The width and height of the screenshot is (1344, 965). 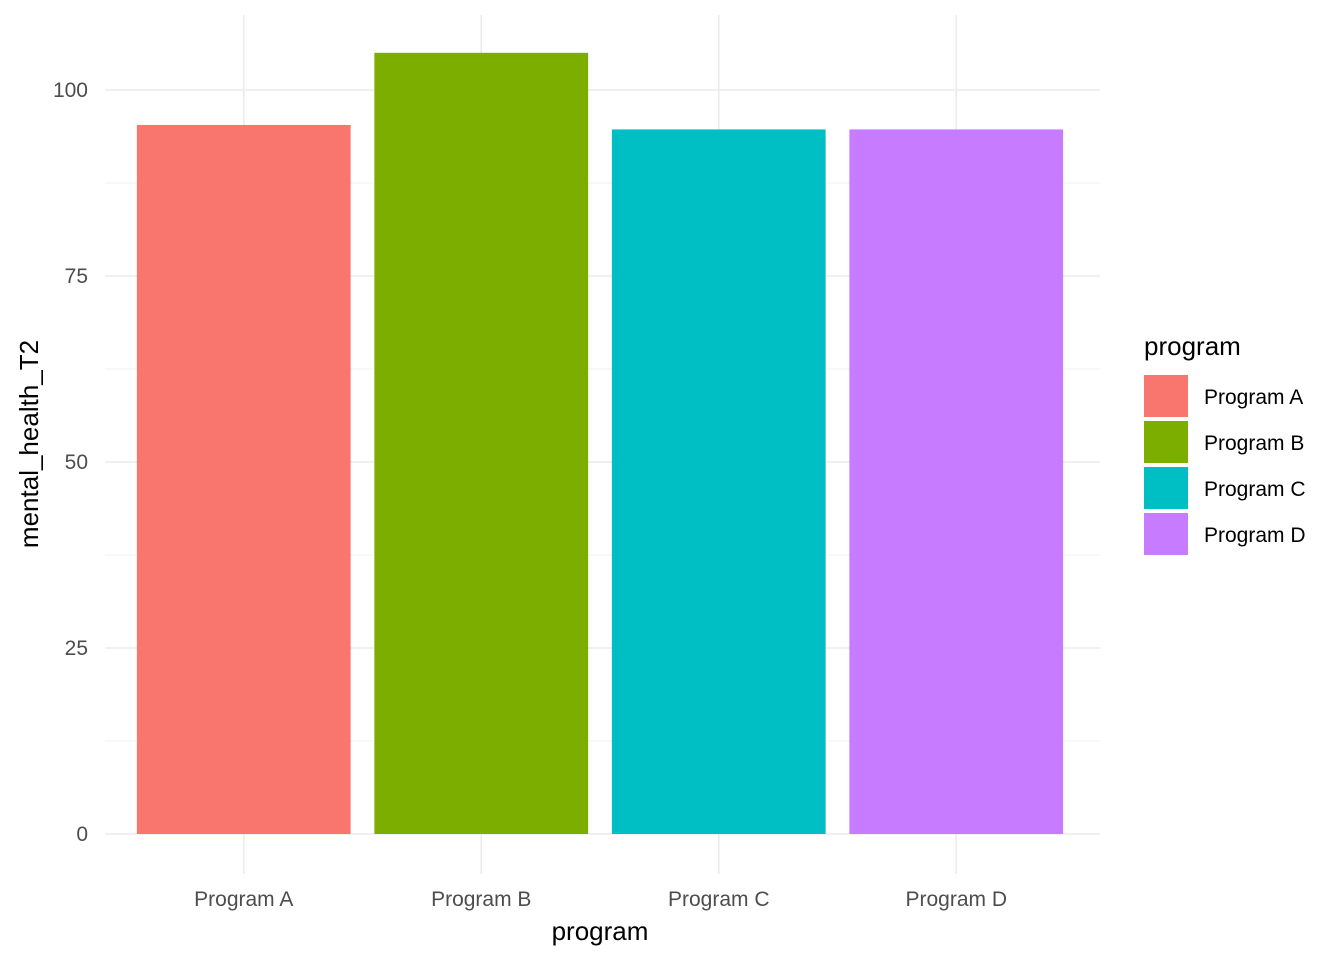 I want to click on x-tick-label: Program D, so click(x=956, y=899).